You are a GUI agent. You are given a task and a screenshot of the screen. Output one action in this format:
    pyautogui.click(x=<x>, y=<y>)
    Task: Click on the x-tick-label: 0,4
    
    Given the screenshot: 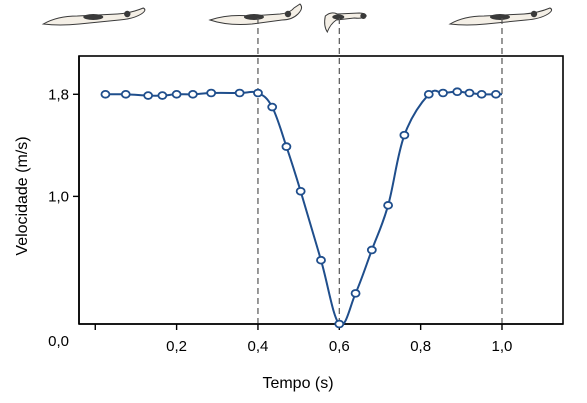 What is the action you would take?
    pyautogui.click(x=258, y=346)
    